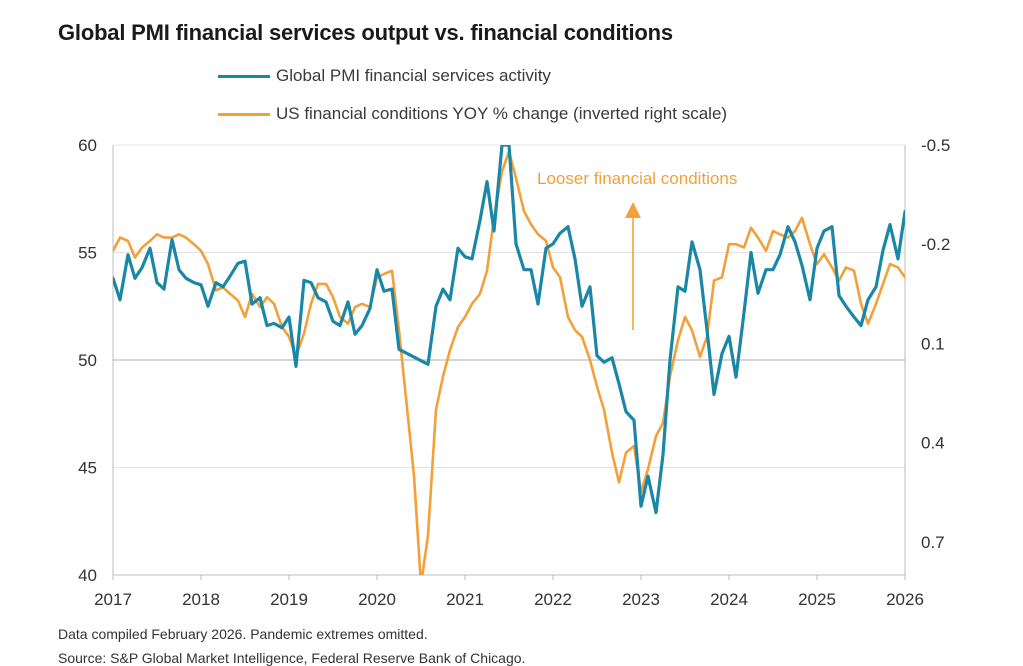 This screenshot has width=1023, height=666. I want to click on legend-item-pmi: Global PMI financial services activity, so click(384, 76).